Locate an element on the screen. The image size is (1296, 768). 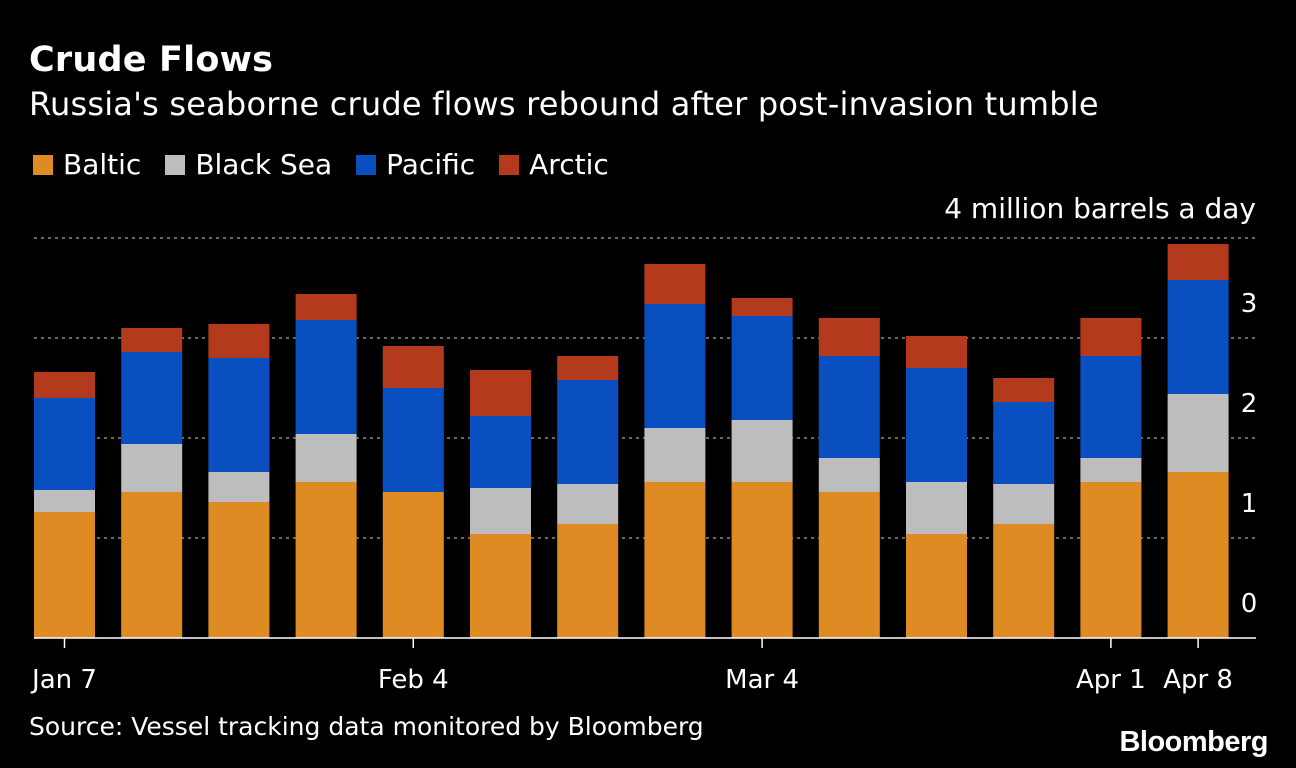
y-tick-label-3: 3 is located at coordinates (1249, 304).